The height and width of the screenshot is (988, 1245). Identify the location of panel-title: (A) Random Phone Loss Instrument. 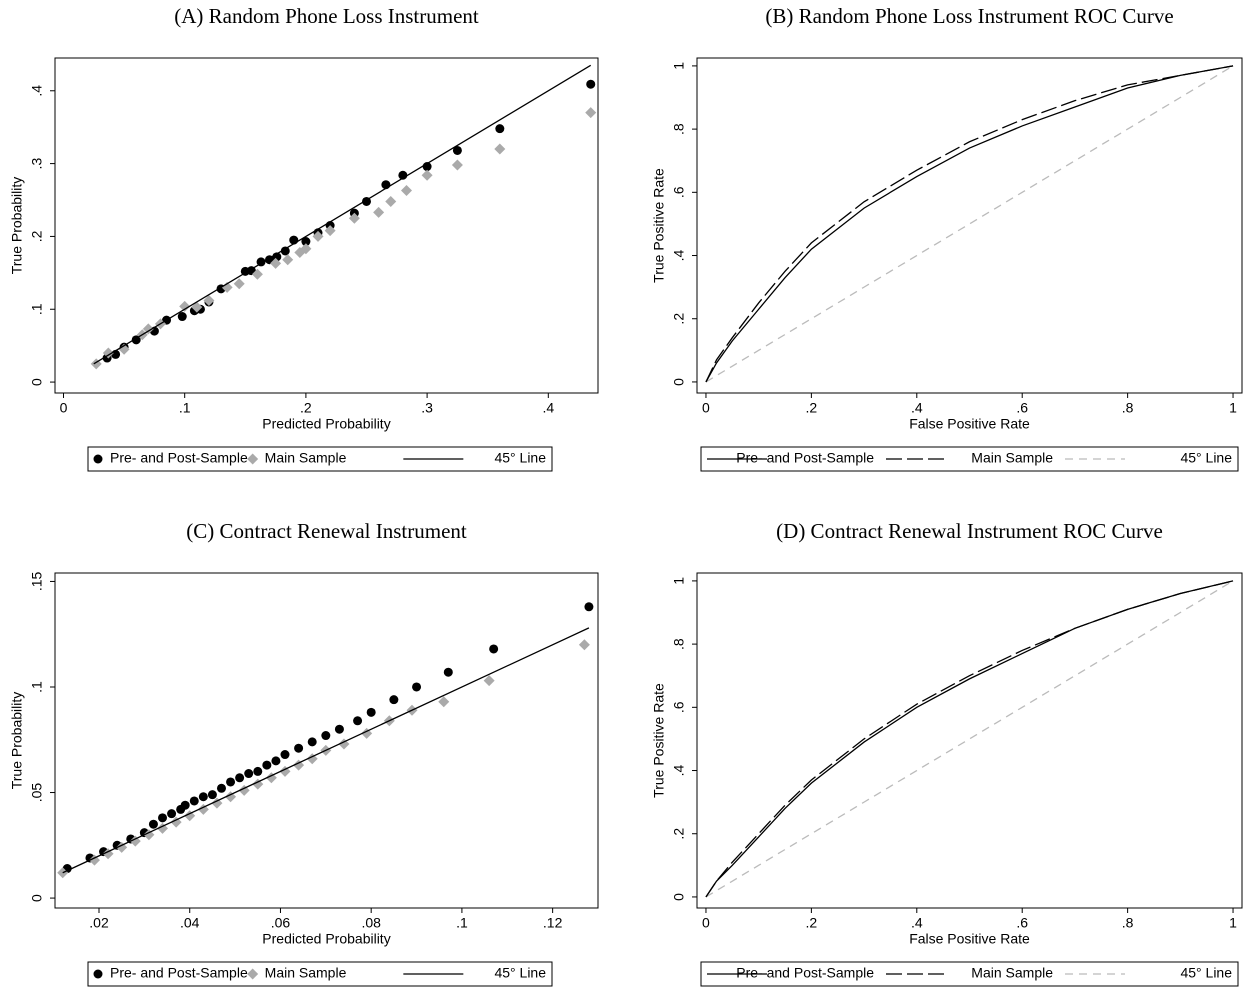
(326, 16).